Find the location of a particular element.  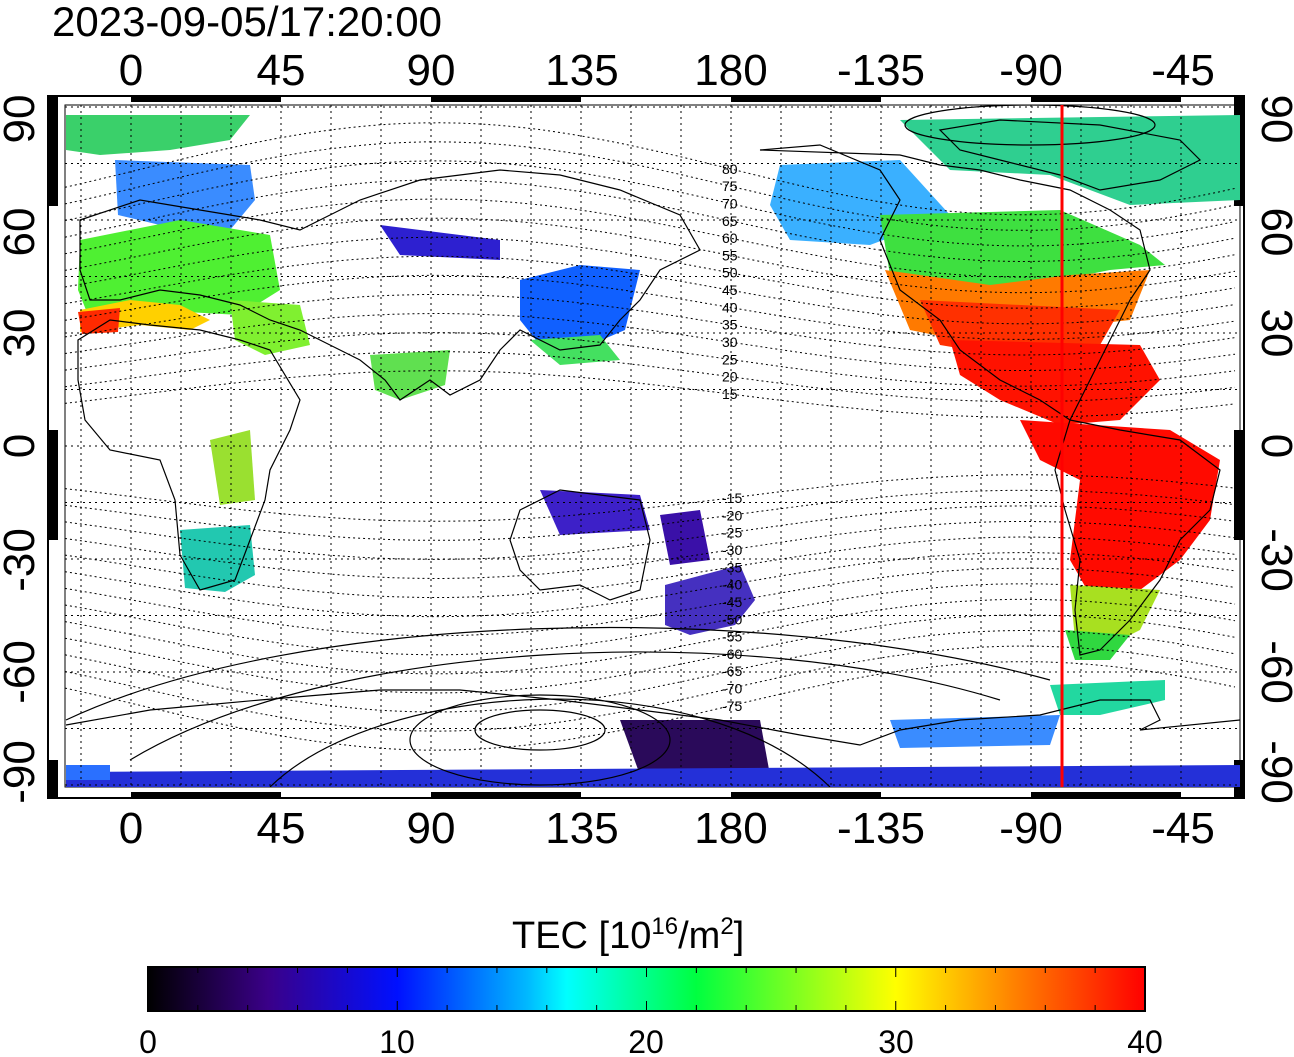

top-lon-label: 0 is located at coordinates (131, 70).